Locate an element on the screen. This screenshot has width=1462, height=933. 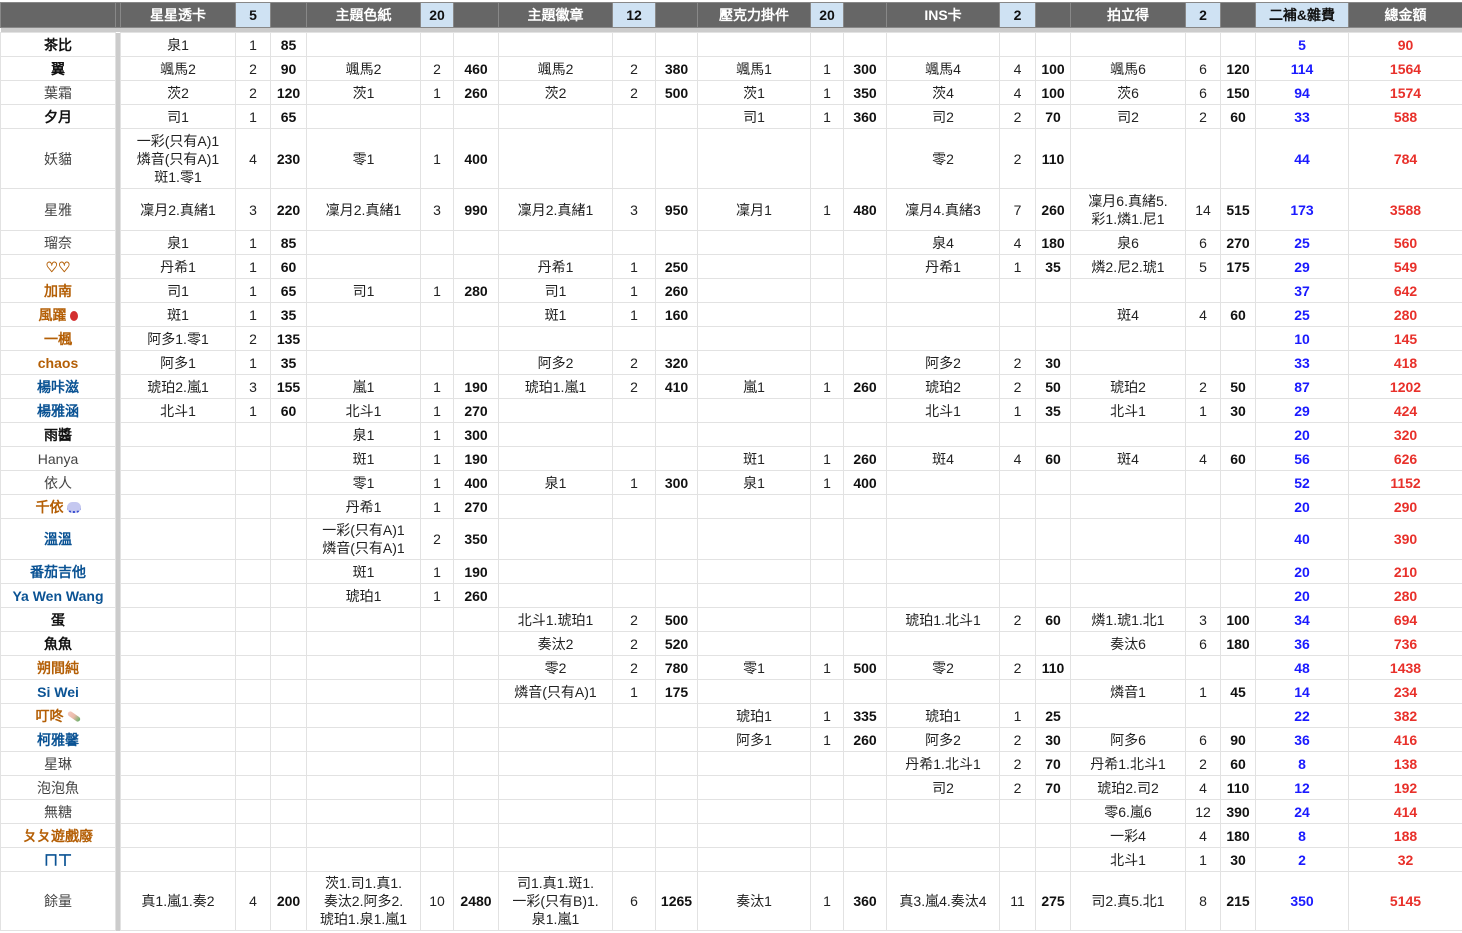
header-stock-qty-4: 2 is located at coordinates (1018, 15).